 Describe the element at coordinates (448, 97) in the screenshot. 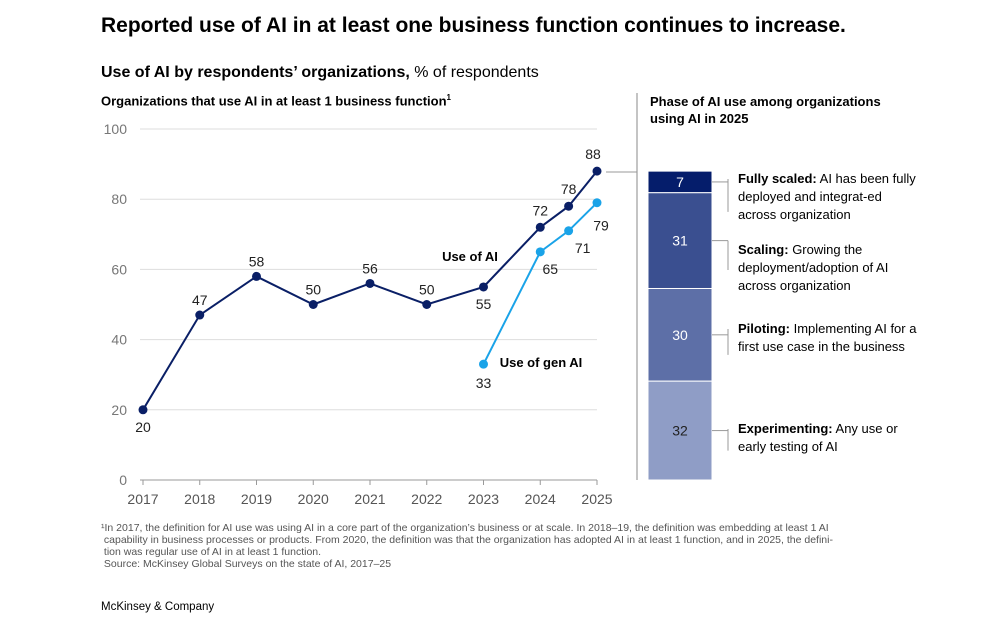

I see `footnote-marker: 1` at that location.